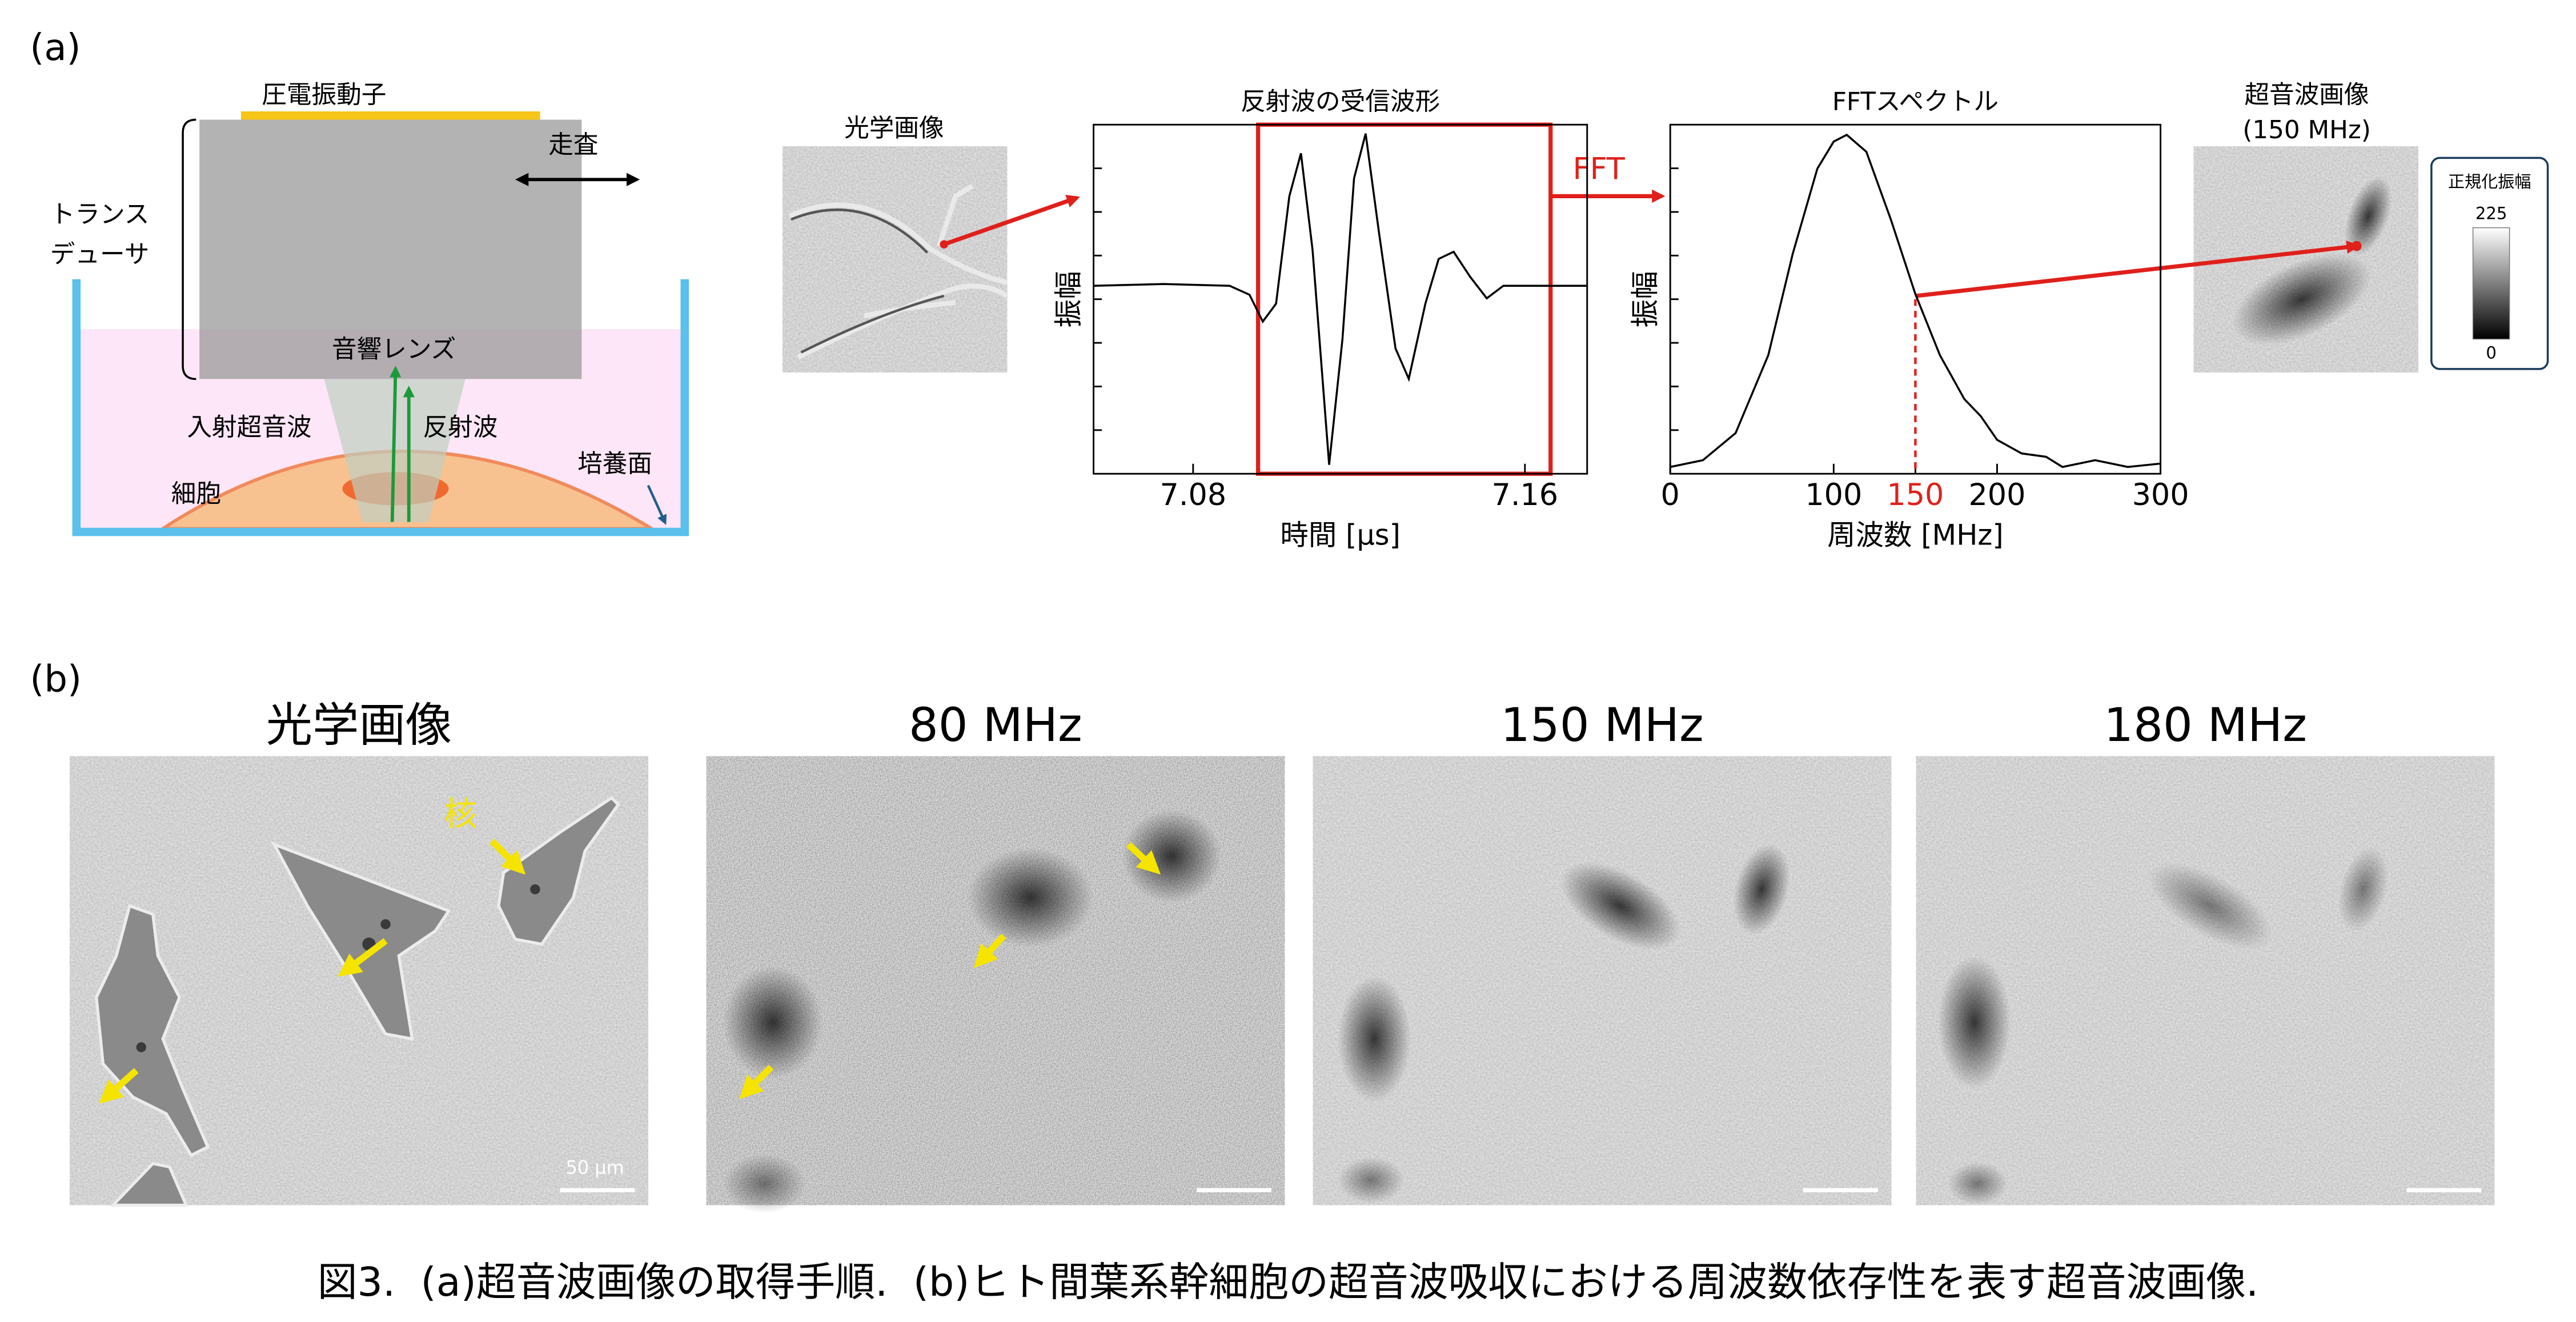  What do you see at coordinates (1996, 495) in the screenshot?
I see `x-tick-label: 200` at bounding box center [1996, 495].